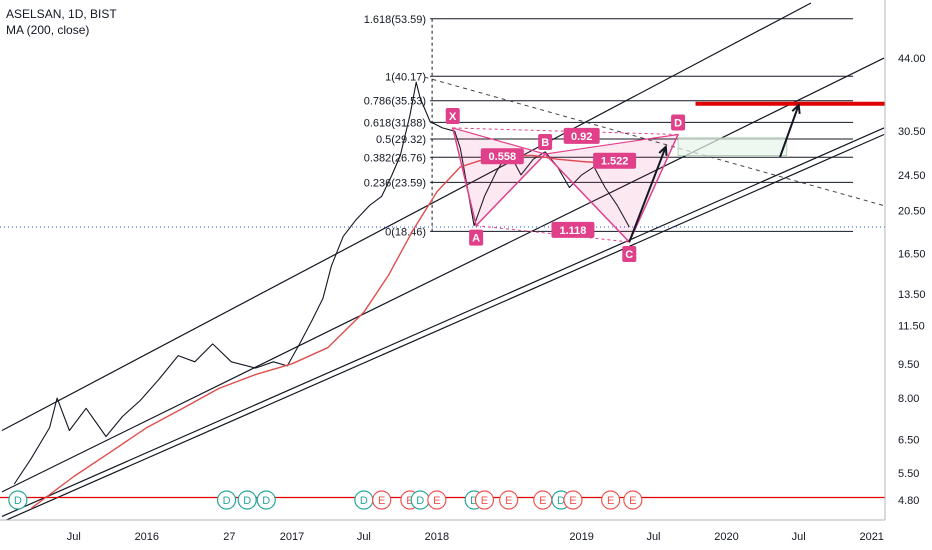 This screenshot has width=932, height=550. Describe the element at coordinates (732, 146) in the screenshot. I see `projection-box` at that location.